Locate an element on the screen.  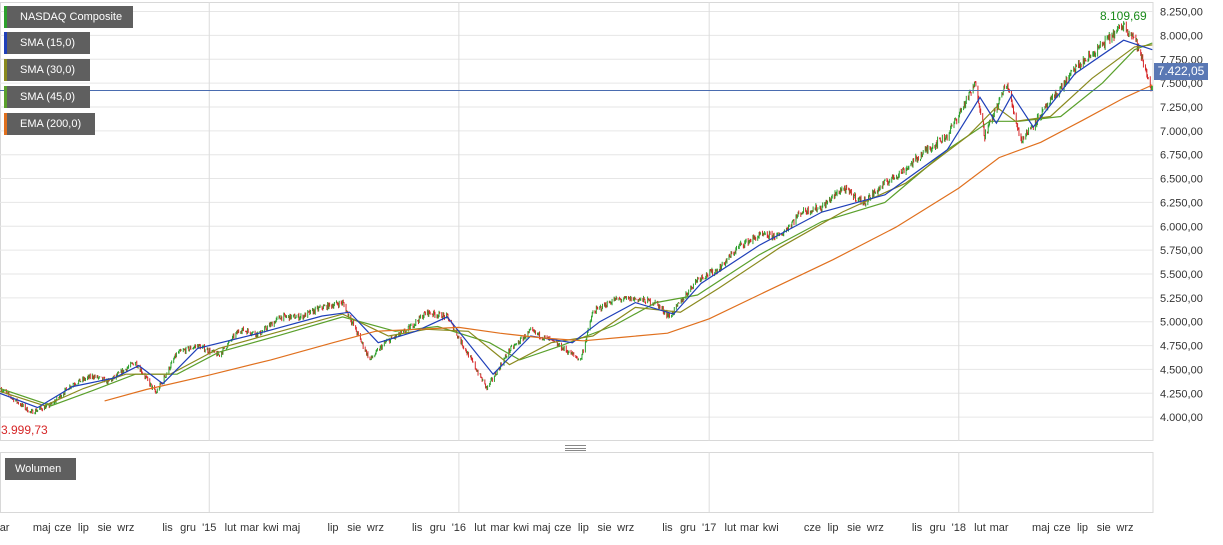
legend-sma15-label: SMA (15,0) is located at coordinates (48, 43).